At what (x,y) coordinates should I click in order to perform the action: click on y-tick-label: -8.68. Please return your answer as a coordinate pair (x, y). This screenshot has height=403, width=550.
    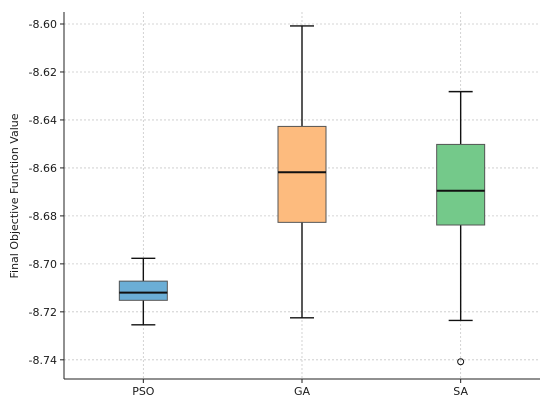
    Looking at the image, I should click on (43, 216).